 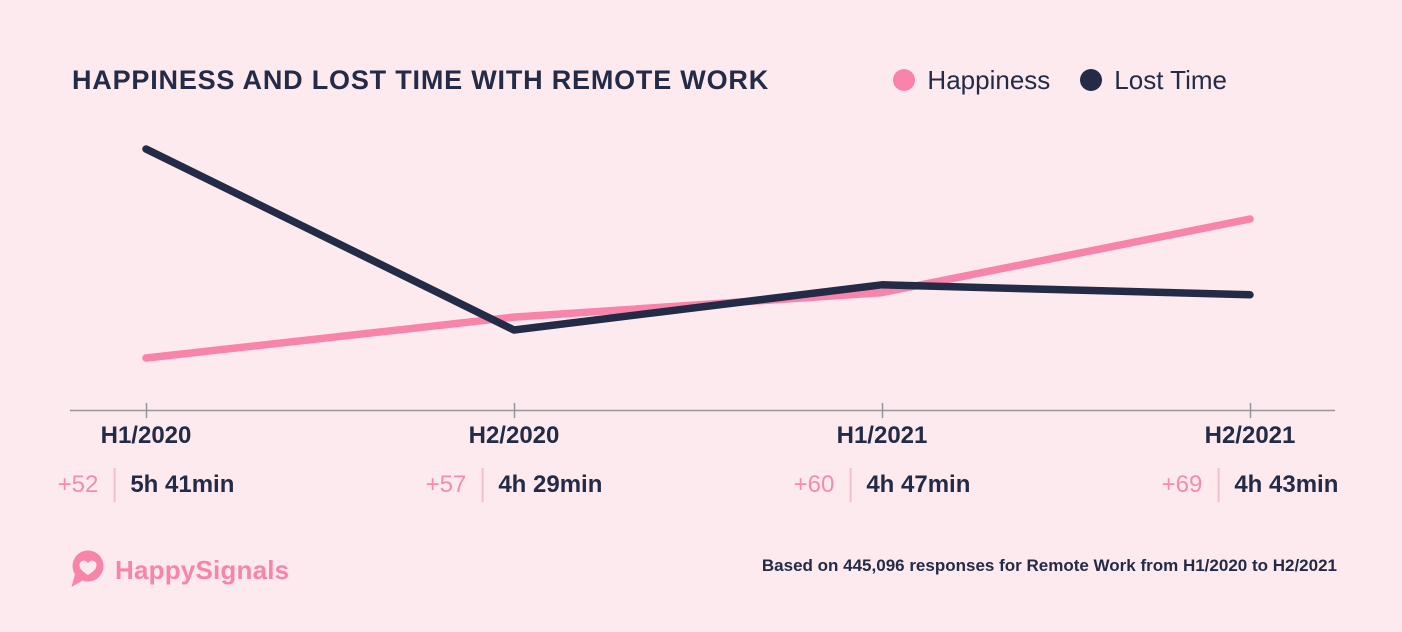 I want to click on period-values: +57 4h 29min, so click(x=514, y=485).